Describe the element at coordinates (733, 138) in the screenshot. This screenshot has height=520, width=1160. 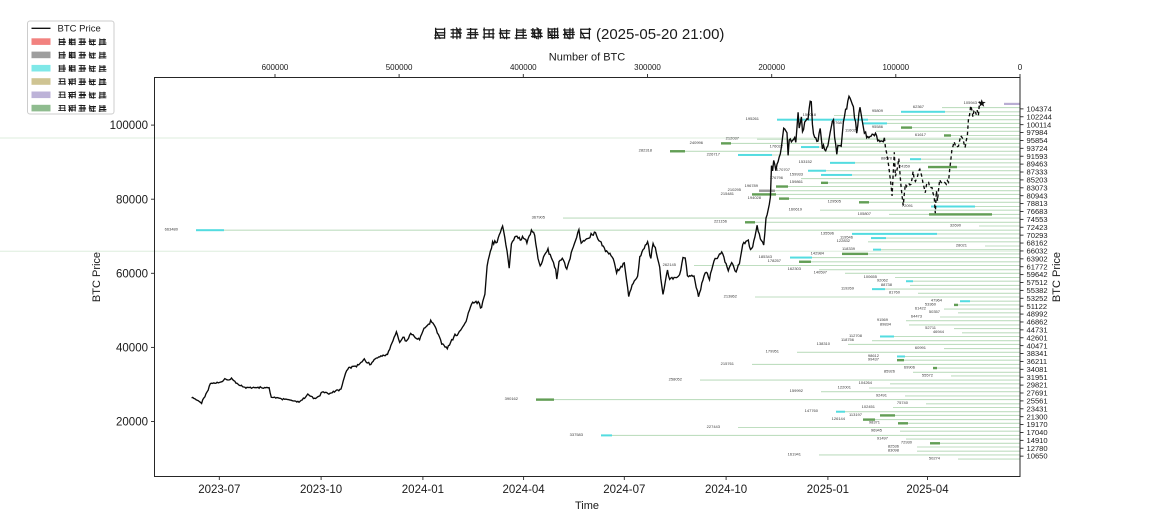
I see `svg-text: 212037` at that location.